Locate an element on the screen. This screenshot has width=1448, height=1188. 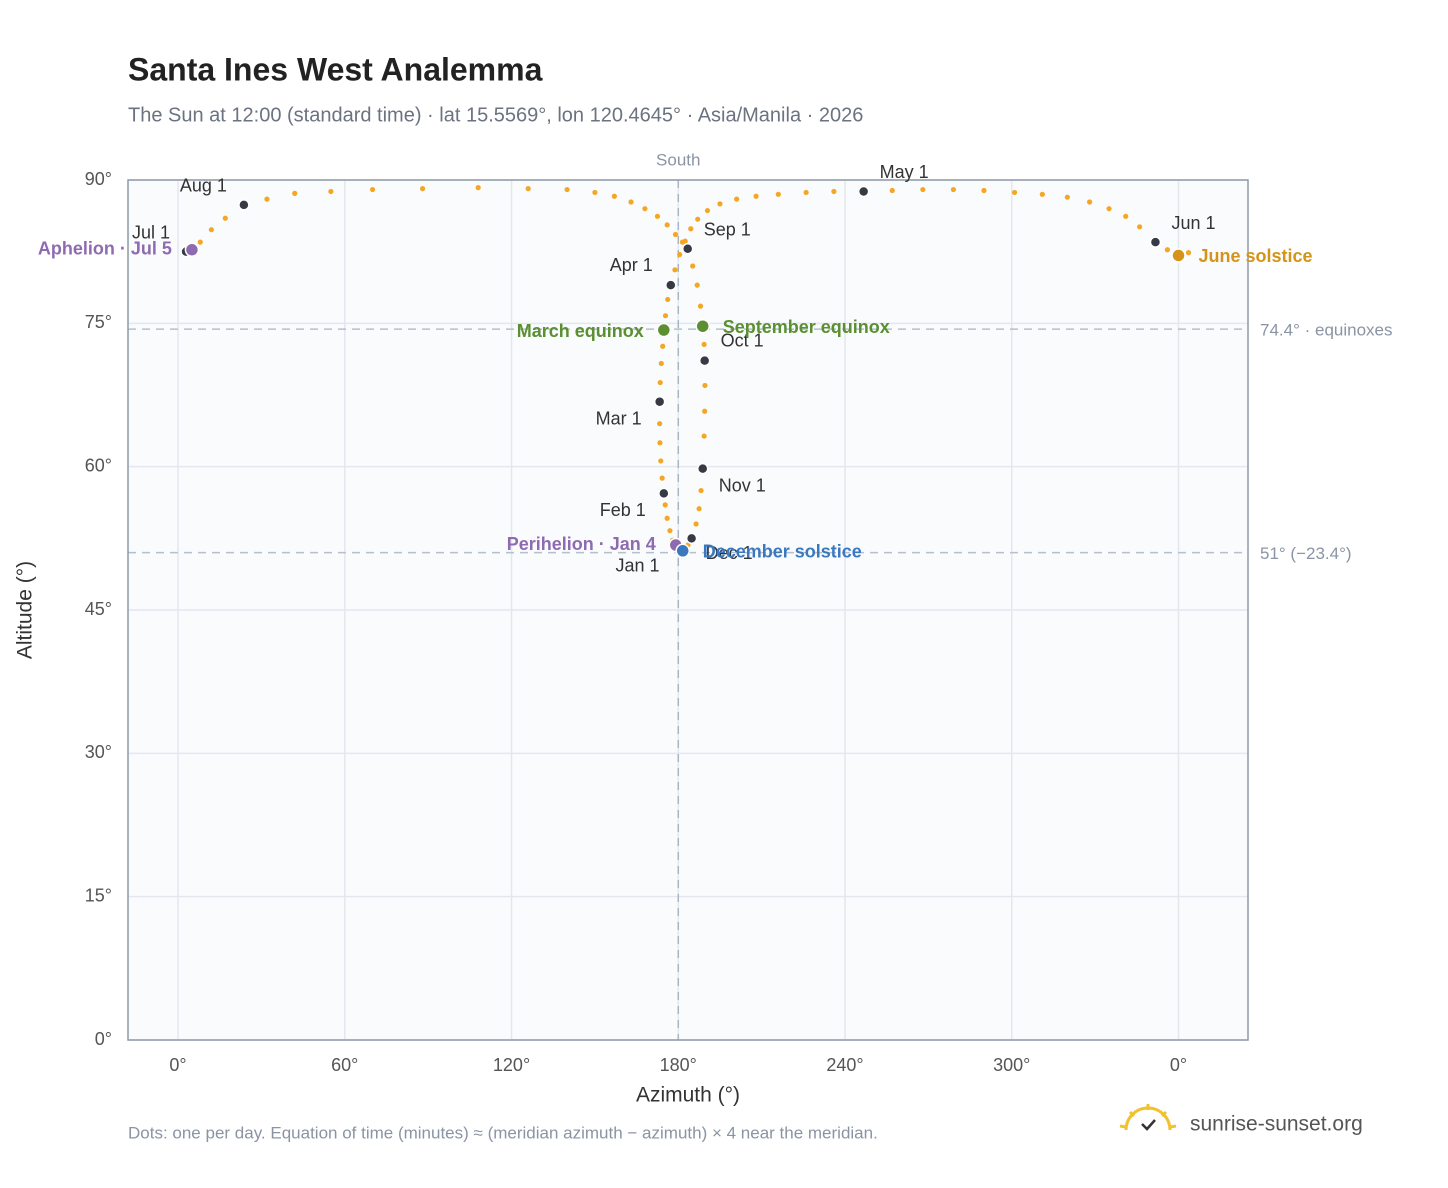
month-label: Jan 1 is located at coordinates (637, 566).